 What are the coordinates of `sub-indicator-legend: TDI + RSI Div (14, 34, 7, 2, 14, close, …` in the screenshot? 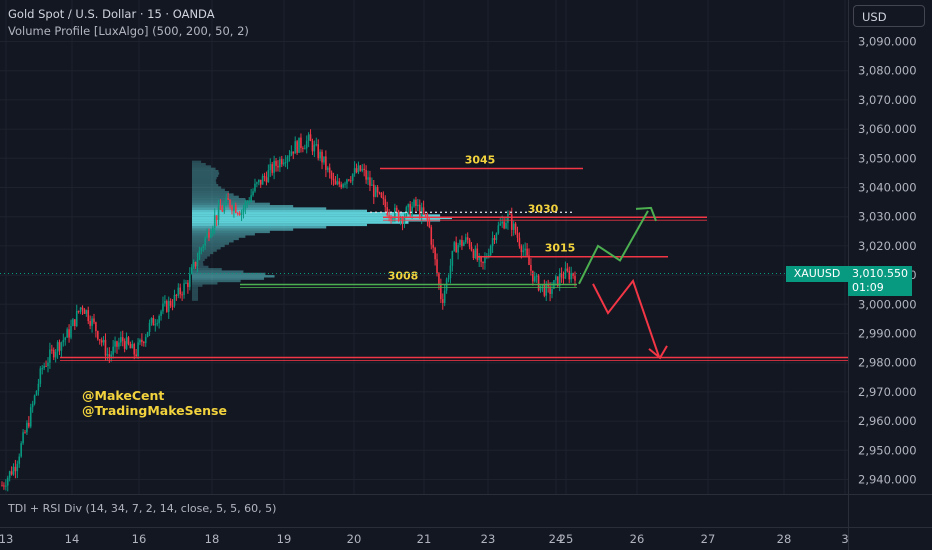 It's located at (142, 508).